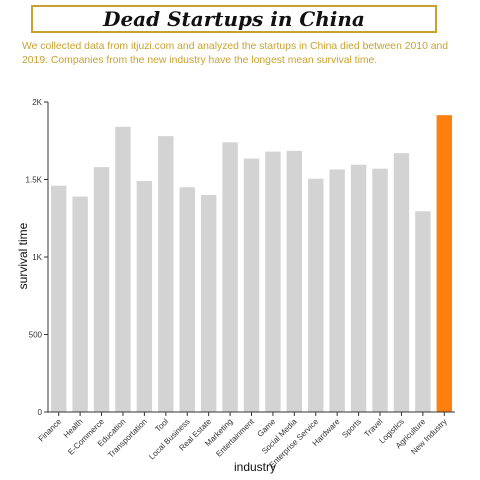 This screenshot has height=480, width=480. I want to click on chart-title: Dead Startups in China, so click(234, 19).